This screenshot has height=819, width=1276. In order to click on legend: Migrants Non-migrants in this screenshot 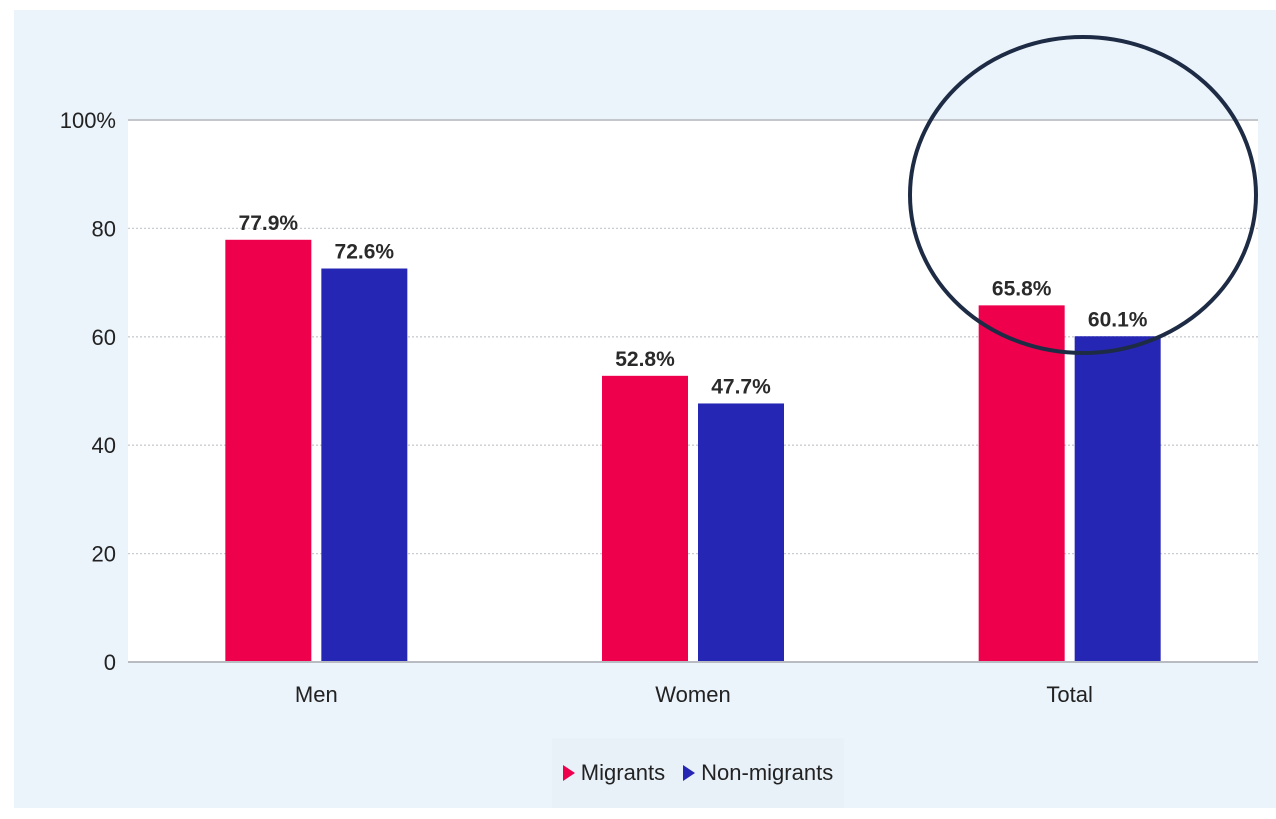, I will do `click(698, 773)`.